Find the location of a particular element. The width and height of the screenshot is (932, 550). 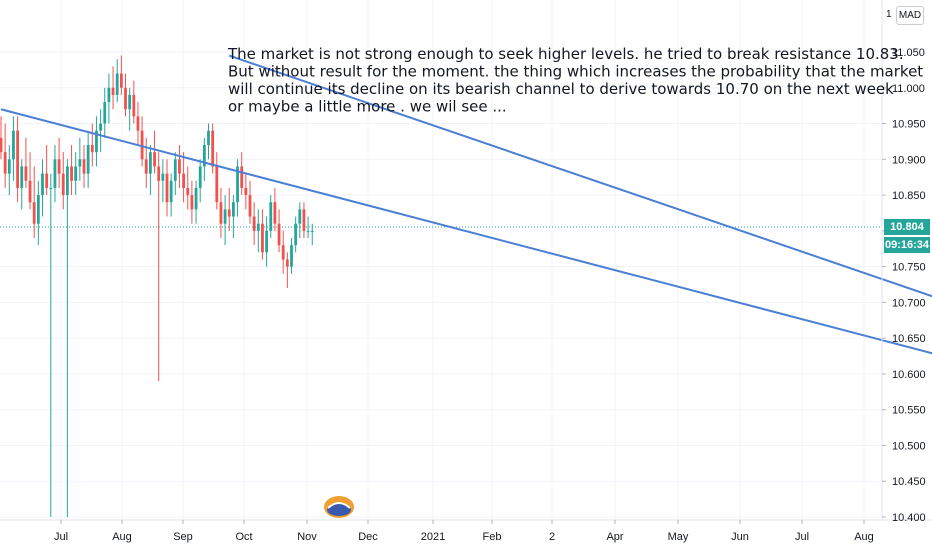

time-tick-label: 2021 is located at coordinates (433, 537).